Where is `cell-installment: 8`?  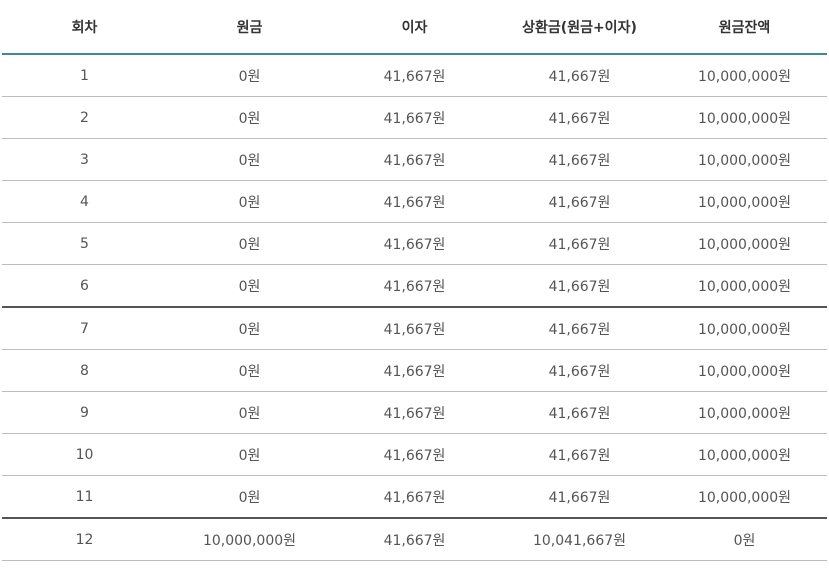 cell-installment: 8 is located at coordinates (84, 370).